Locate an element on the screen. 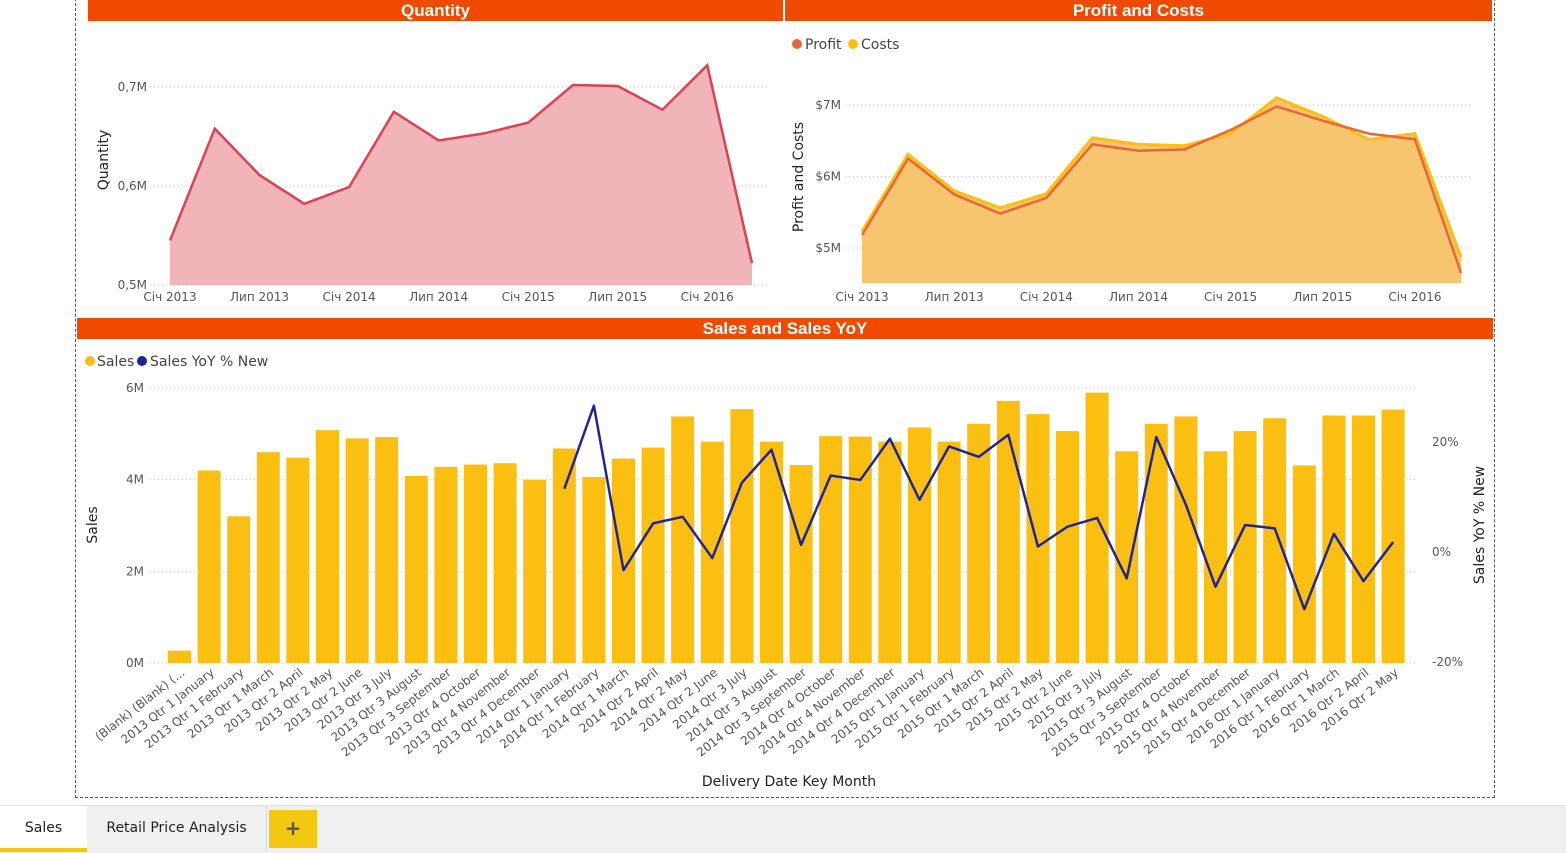 The width and height of the screenshot is (1566, 853). profit-x-tick-label: Лип 2014 is located at coordinates (1138, 297).